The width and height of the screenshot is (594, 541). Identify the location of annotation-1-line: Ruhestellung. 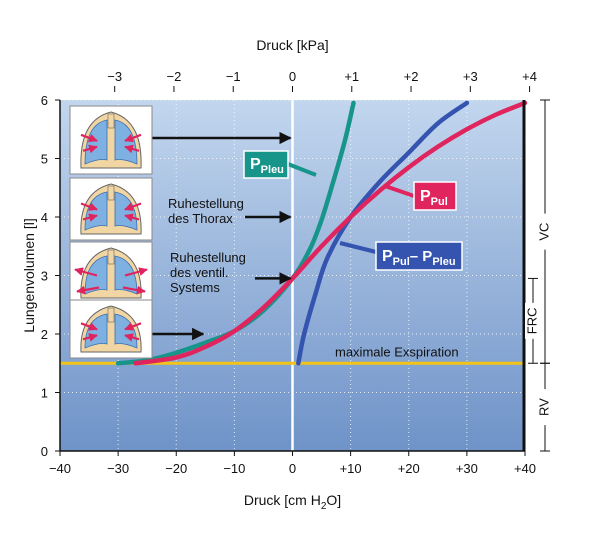
(206, 203).